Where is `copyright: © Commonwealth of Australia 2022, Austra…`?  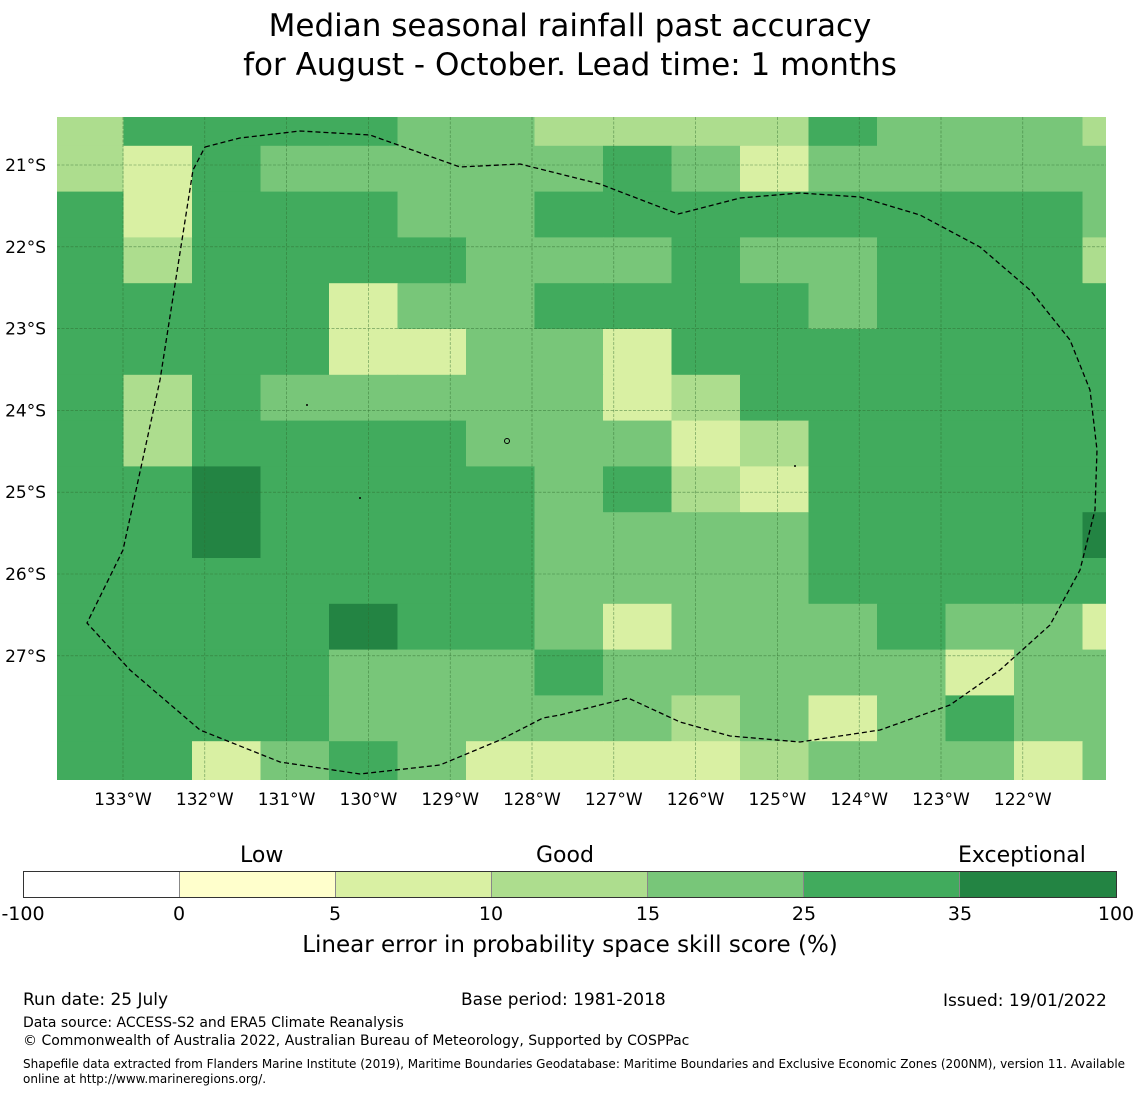 copyright: © Commonwealth of Australia 2022, Austra… is located at coordinates (356, 1041).